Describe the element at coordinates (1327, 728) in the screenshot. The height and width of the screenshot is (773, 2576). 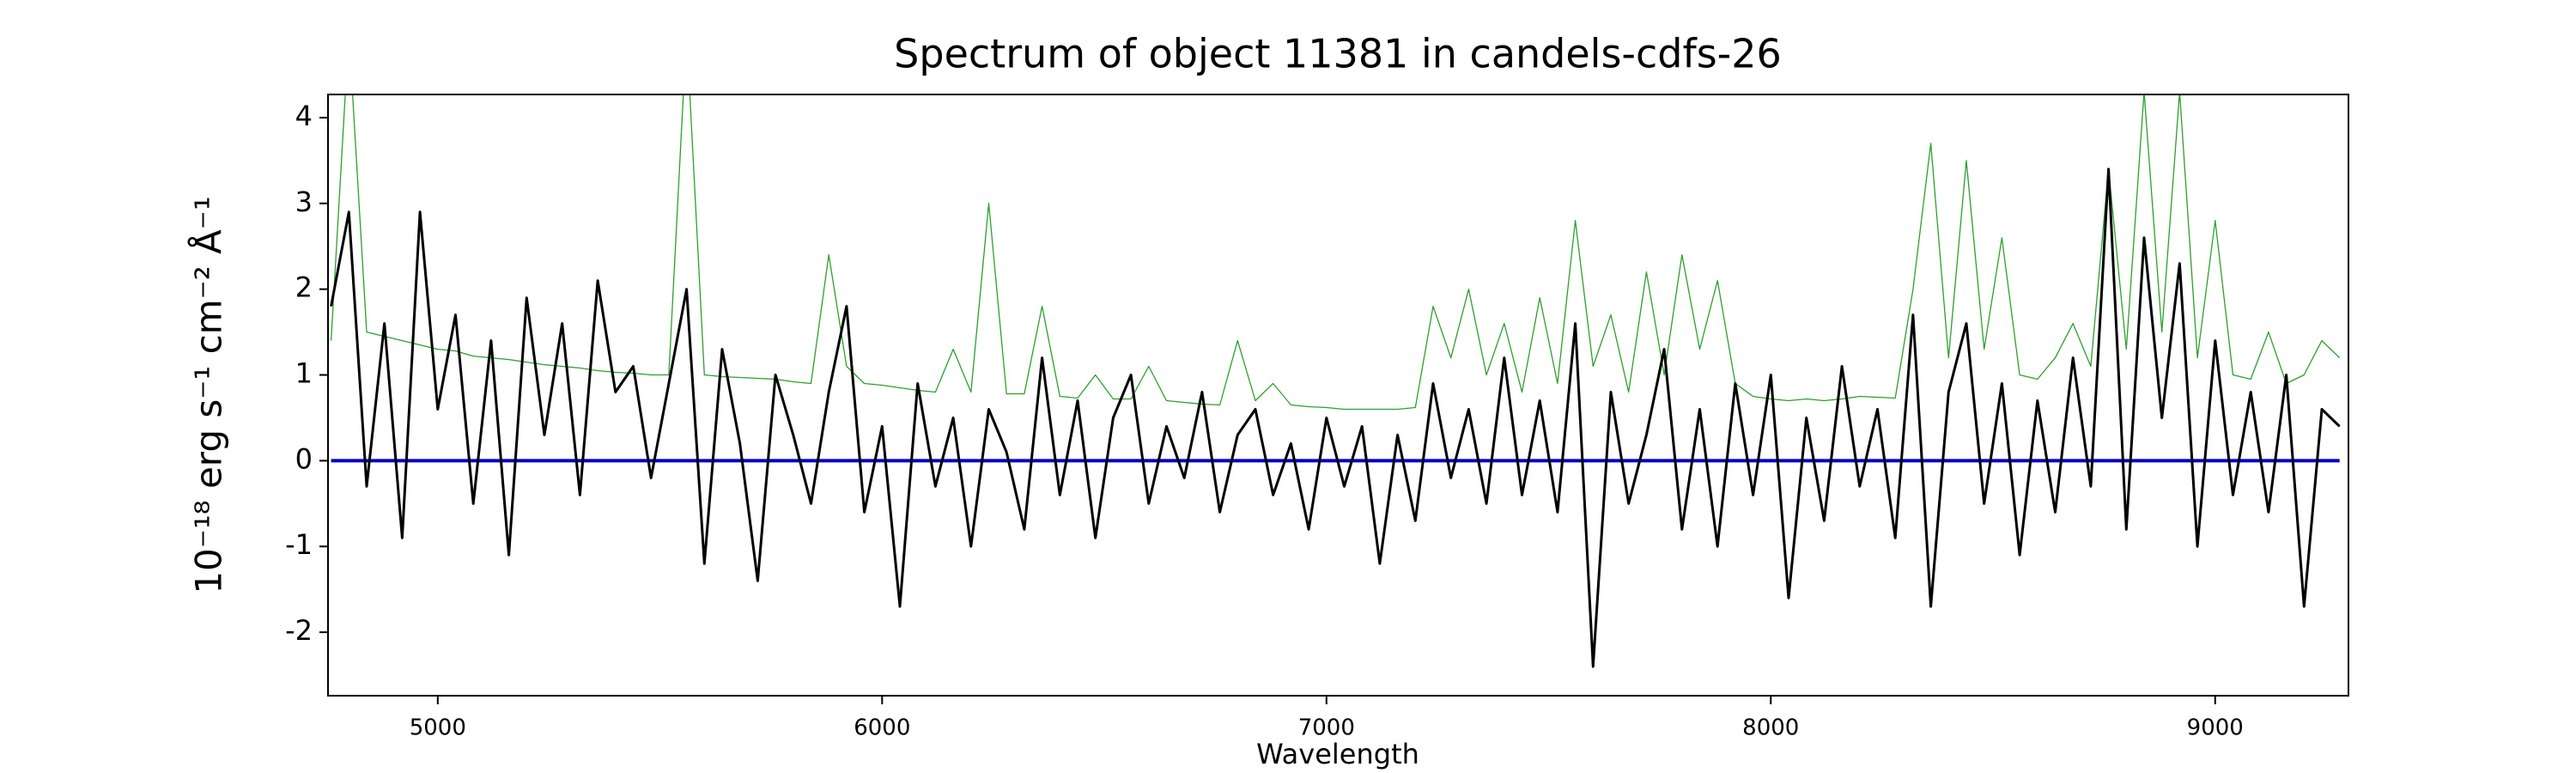
I see `x-tick-label: 7000` at that location.